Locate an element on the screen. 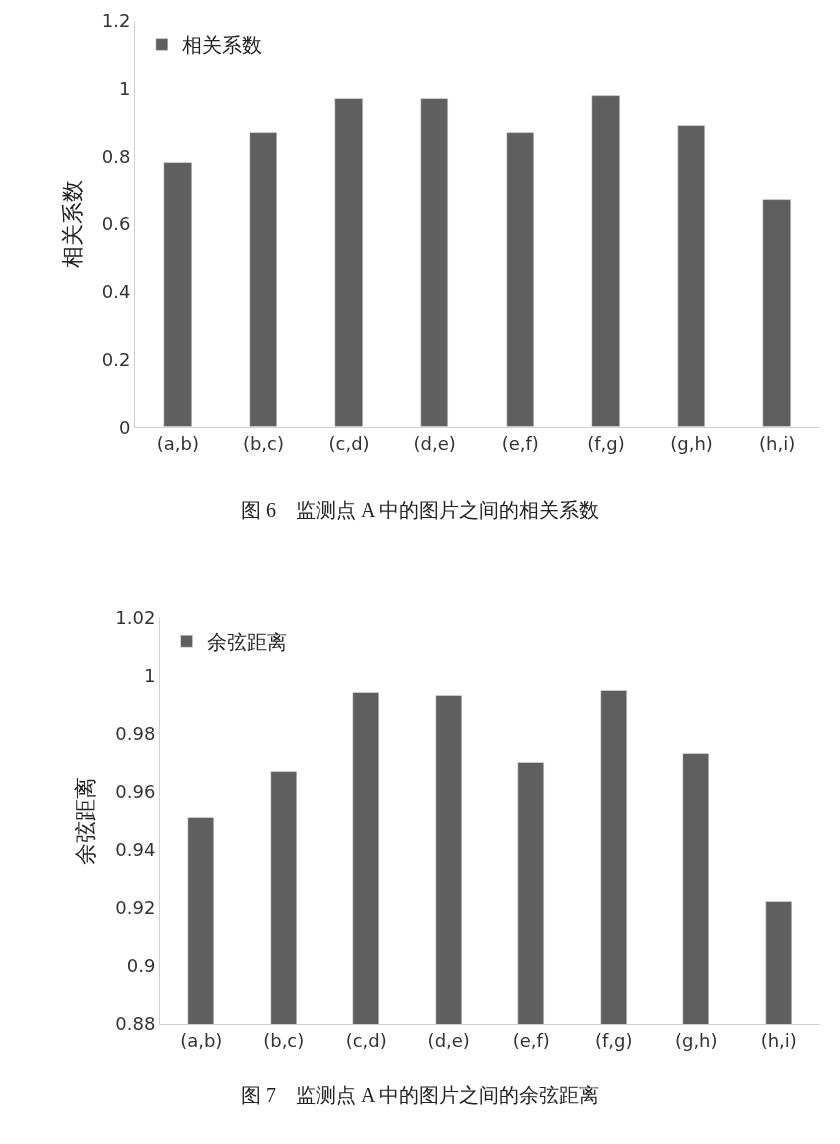  y-tick-label: 1.02 is located at coordinates (135, 617).